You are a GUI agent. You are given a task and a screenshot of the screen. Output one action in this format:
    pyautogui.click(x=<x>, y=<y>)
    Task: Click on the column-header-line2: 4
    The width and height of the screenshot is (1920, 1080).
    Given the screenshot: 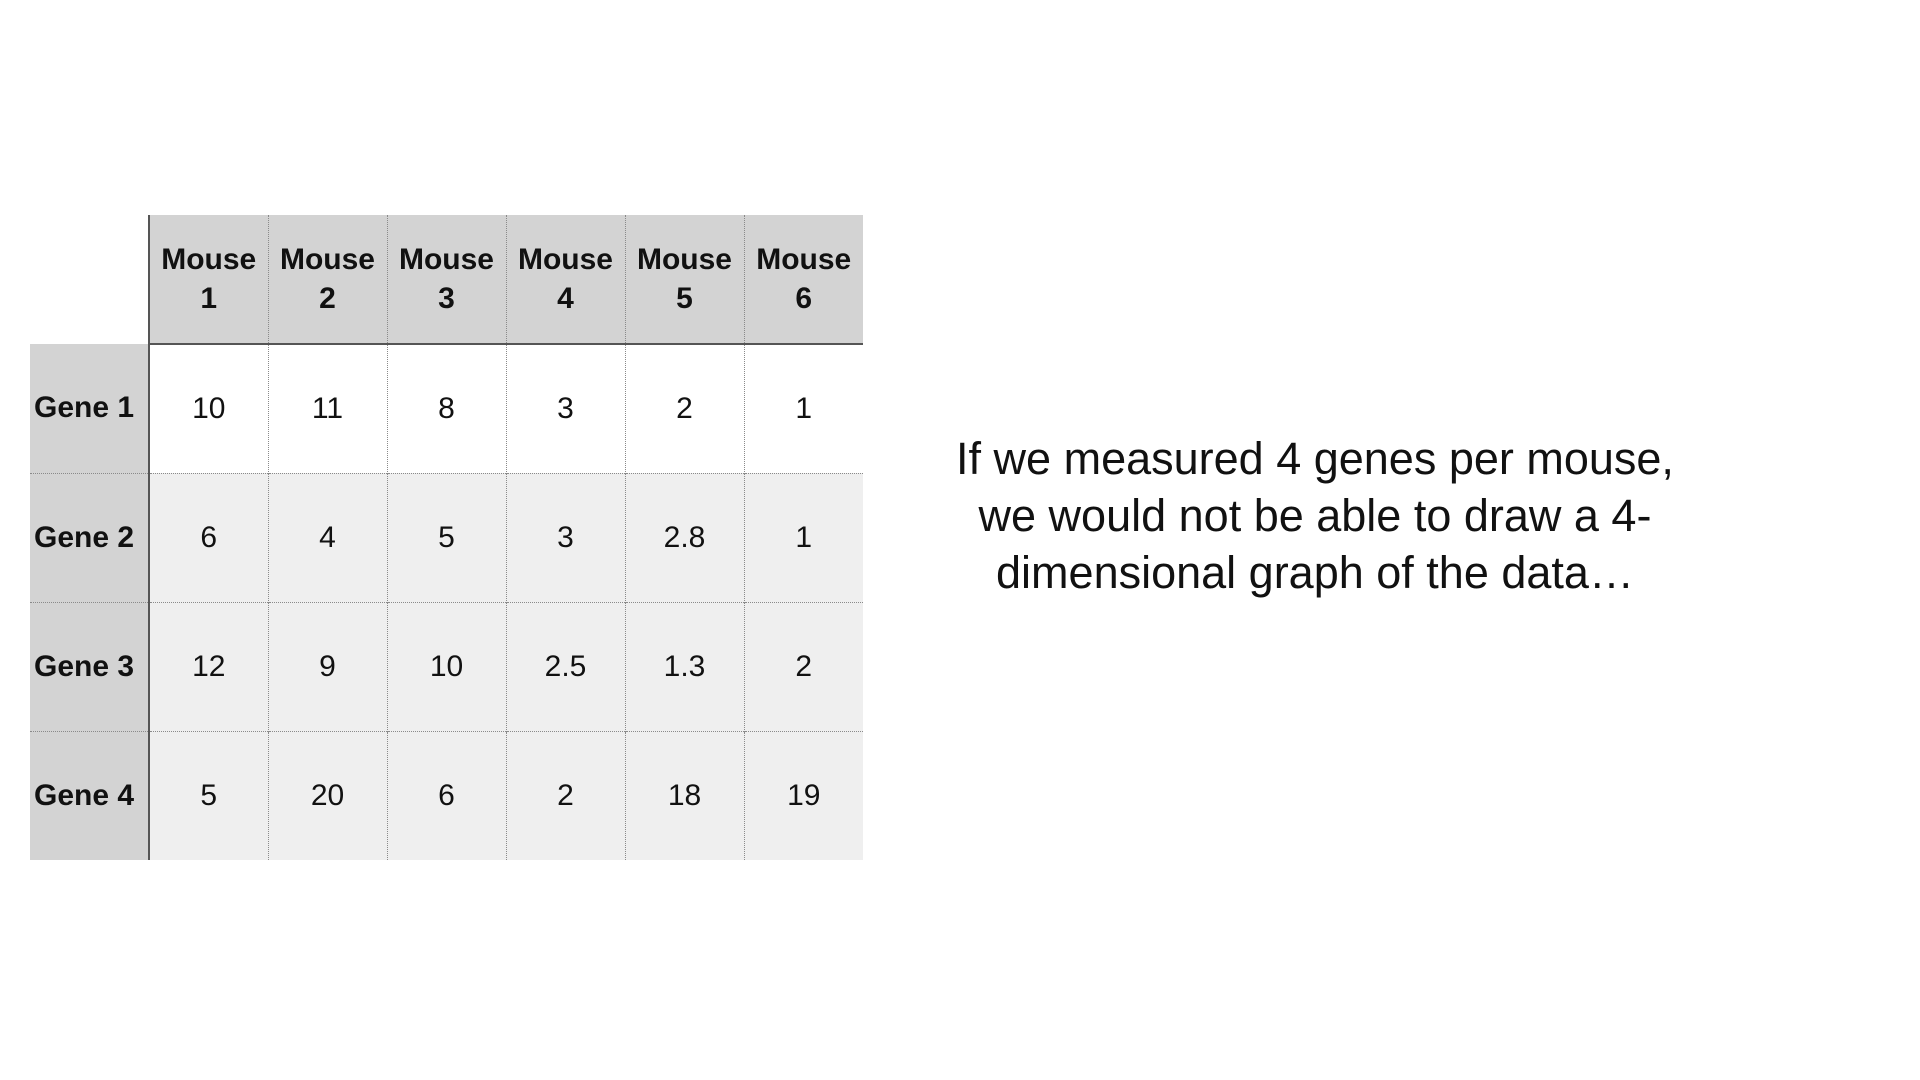 What is the action you would take?
    pyautogui.click(x=565, y=298)
    